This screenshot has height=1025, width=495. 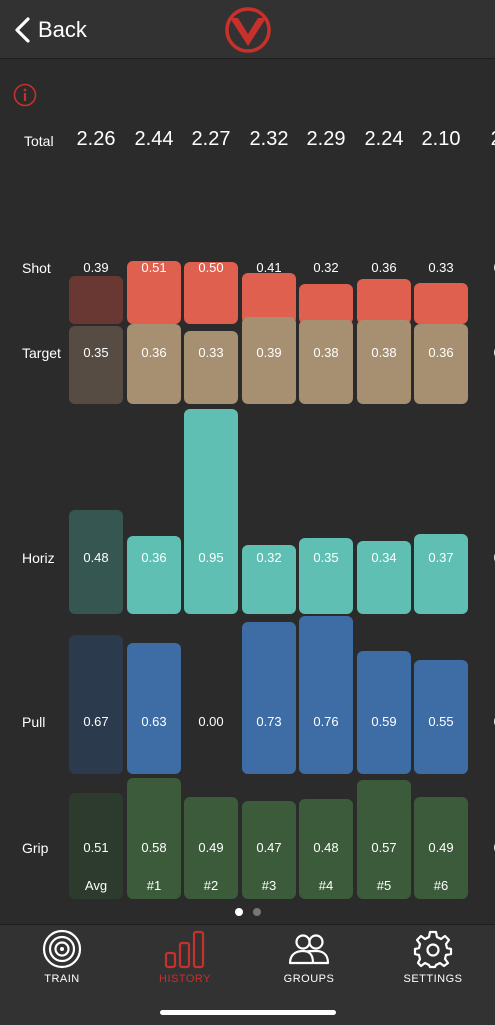 What do you see at coordinates (62, 29) in the screenshot?
I see `back-label: Back` at bounding box center [62, 29].